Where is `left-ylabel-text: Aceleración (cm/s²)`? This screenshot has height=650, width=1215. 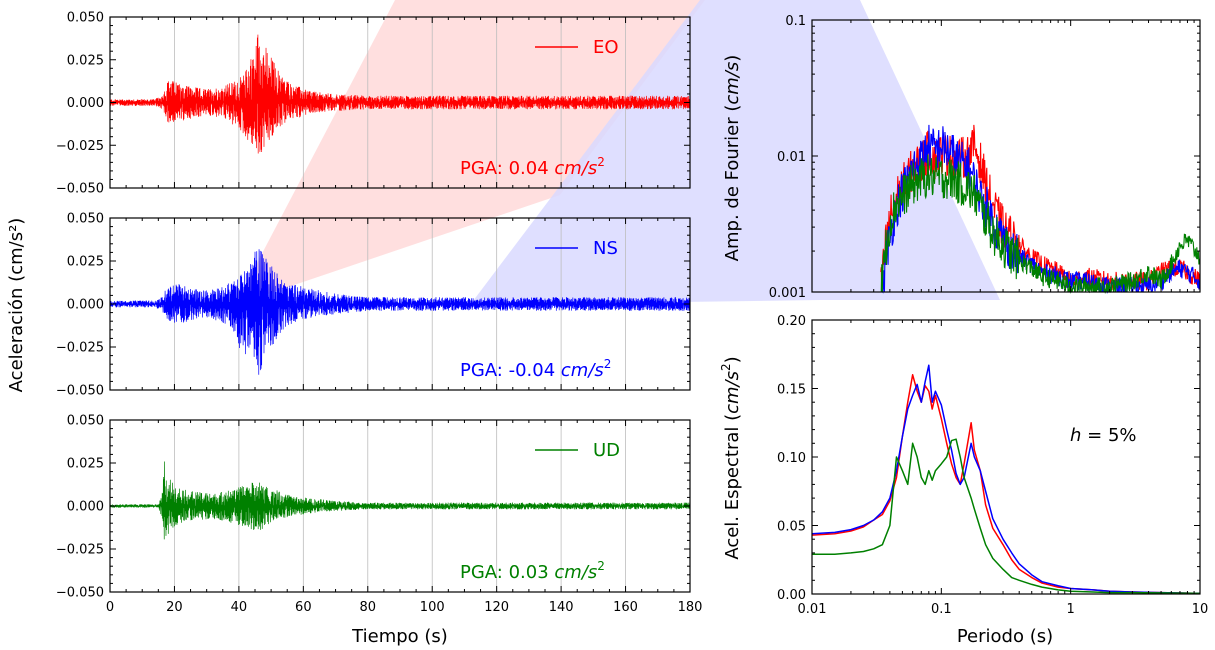
left-ylabel-text: Aceleración (cm/s²) is located at coordinates (16, 305).